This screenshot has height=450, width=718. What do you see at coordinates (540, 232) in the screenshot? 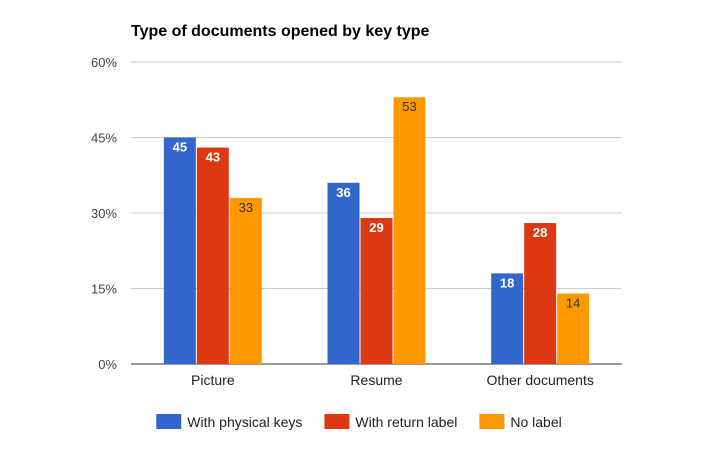
I see `bar-value-label: 28` at bounding box center [540, 232].